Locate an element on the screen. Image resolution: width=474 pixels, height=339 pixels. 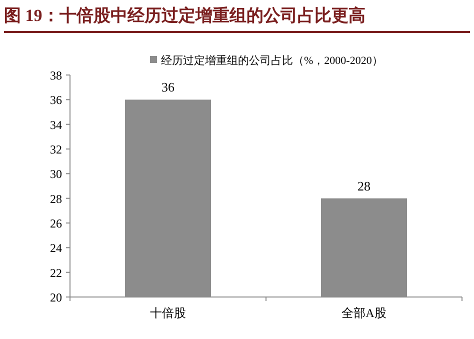
x-tick-label: 全部A股 is located at coordinates (364, 313).